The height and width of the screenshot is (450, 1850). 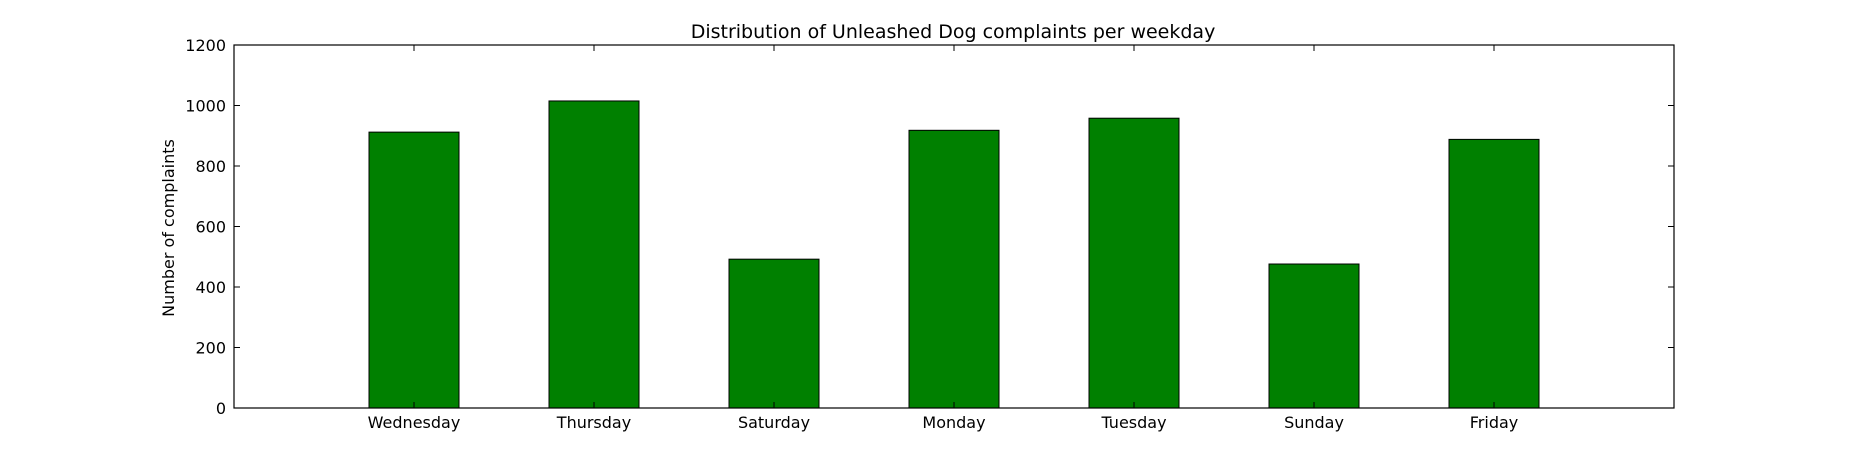 I want to click on y-tick-label: 1200, so click(x=205, y=45).